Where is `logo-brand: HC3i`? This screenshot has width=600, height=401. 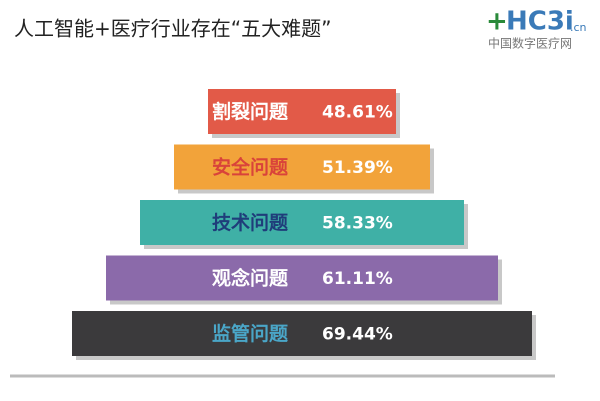
logo-brand: HC3i is located at coordinates (540, 22).